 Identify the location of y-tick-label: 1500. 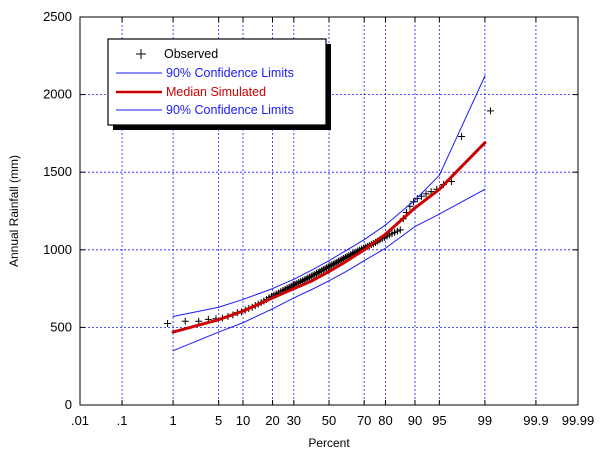
(57, 171).